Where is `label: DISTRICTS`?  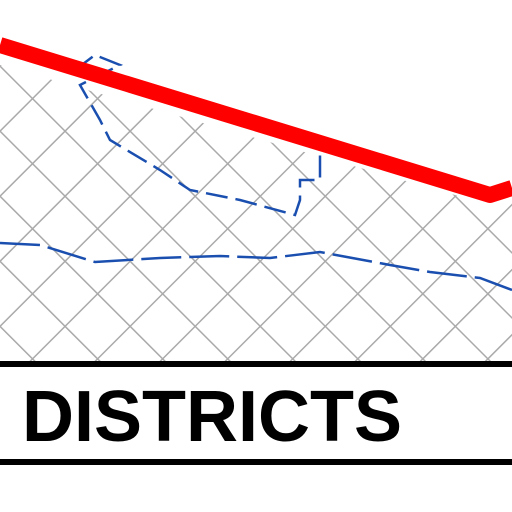
label: DISTRICTS is located at coordinates (212, 417).